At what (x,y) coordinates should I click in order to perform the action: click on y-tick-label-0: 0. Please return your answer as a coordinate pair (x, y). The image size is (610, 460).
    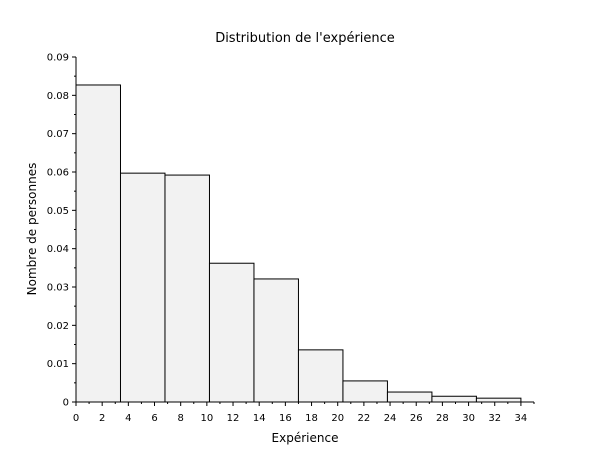
    Looking at the image, I should click on (66, 403).